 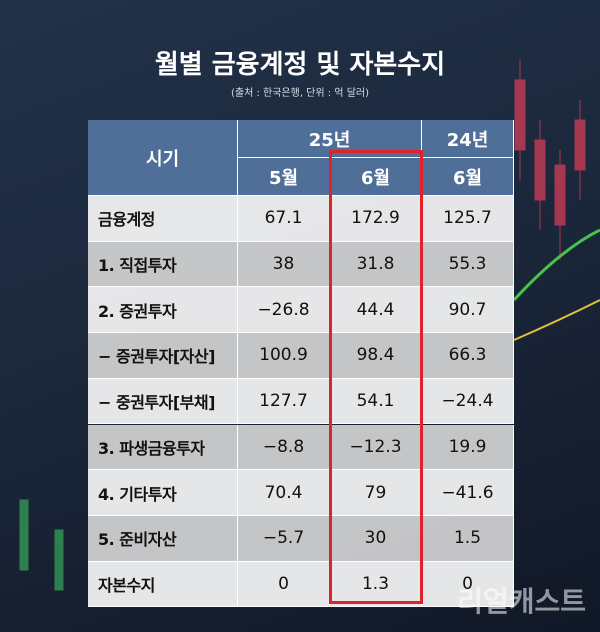 What do you see at coordinates (284, 493) in the screenshot?
I see `value-cell: 70.4` at bounding box center [284, 493].